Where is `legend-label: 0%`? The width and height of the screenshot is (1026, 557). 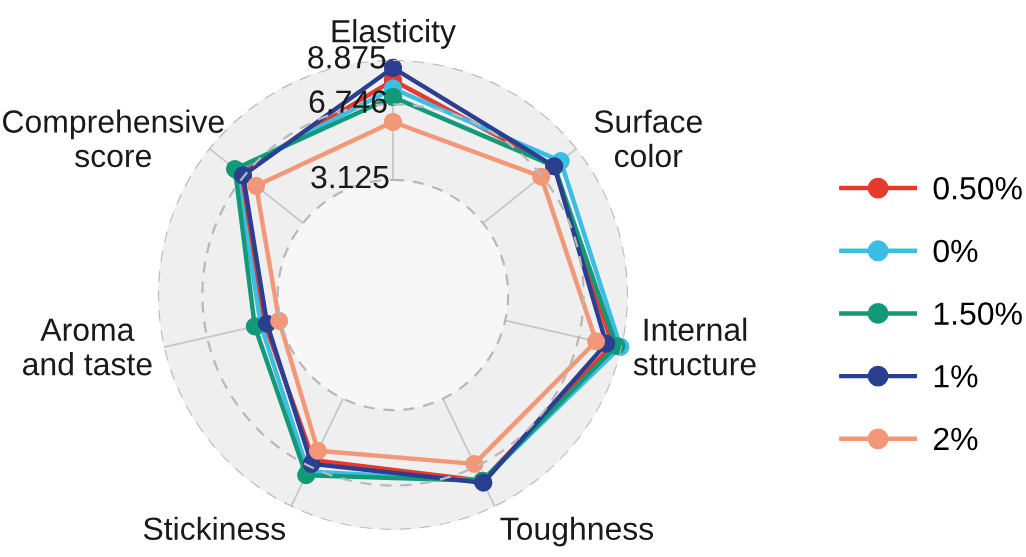
legend-label: 0% is located at coordinates (955, 251).